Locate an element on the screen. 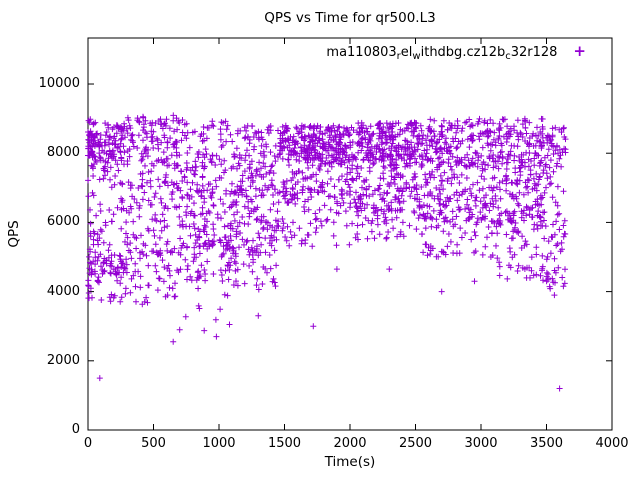  x-axis-label: Time(s) is located at coordinates (350, 462).